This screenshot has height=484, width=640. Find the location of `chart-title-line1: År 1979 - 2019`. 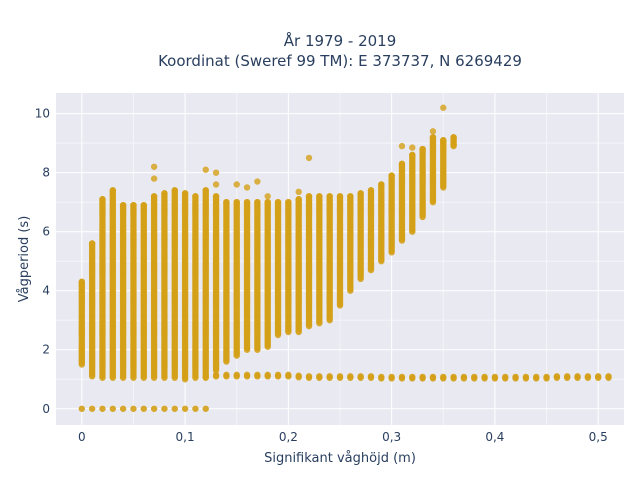

chart-title-line1: År 1979 - 2019 is located at coordinates (340, 40).